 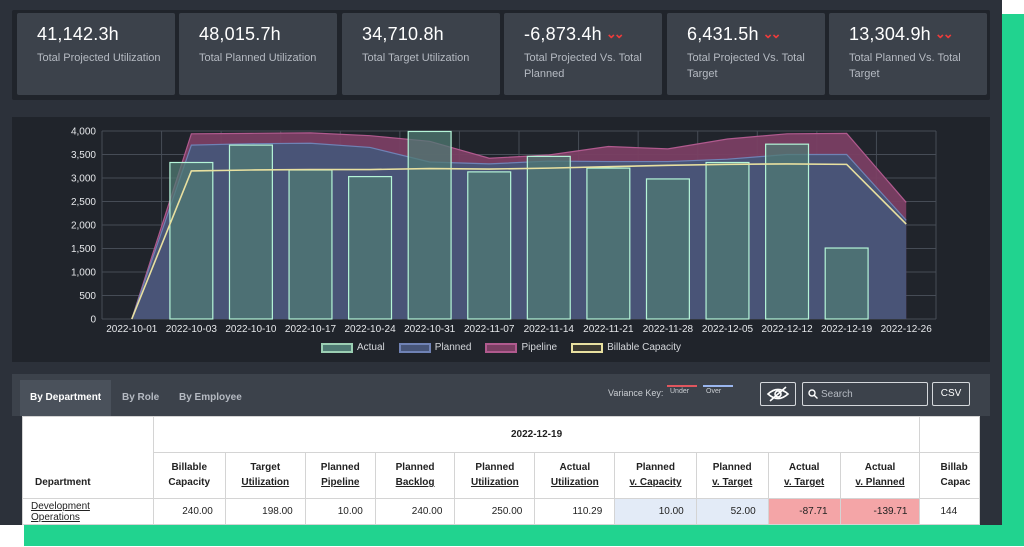 What do you see at coordinates (734, 34) in the screenshot?
I see `kpi-value: 6,431.5h ⌄⌄` at bounding box center [734, 34].